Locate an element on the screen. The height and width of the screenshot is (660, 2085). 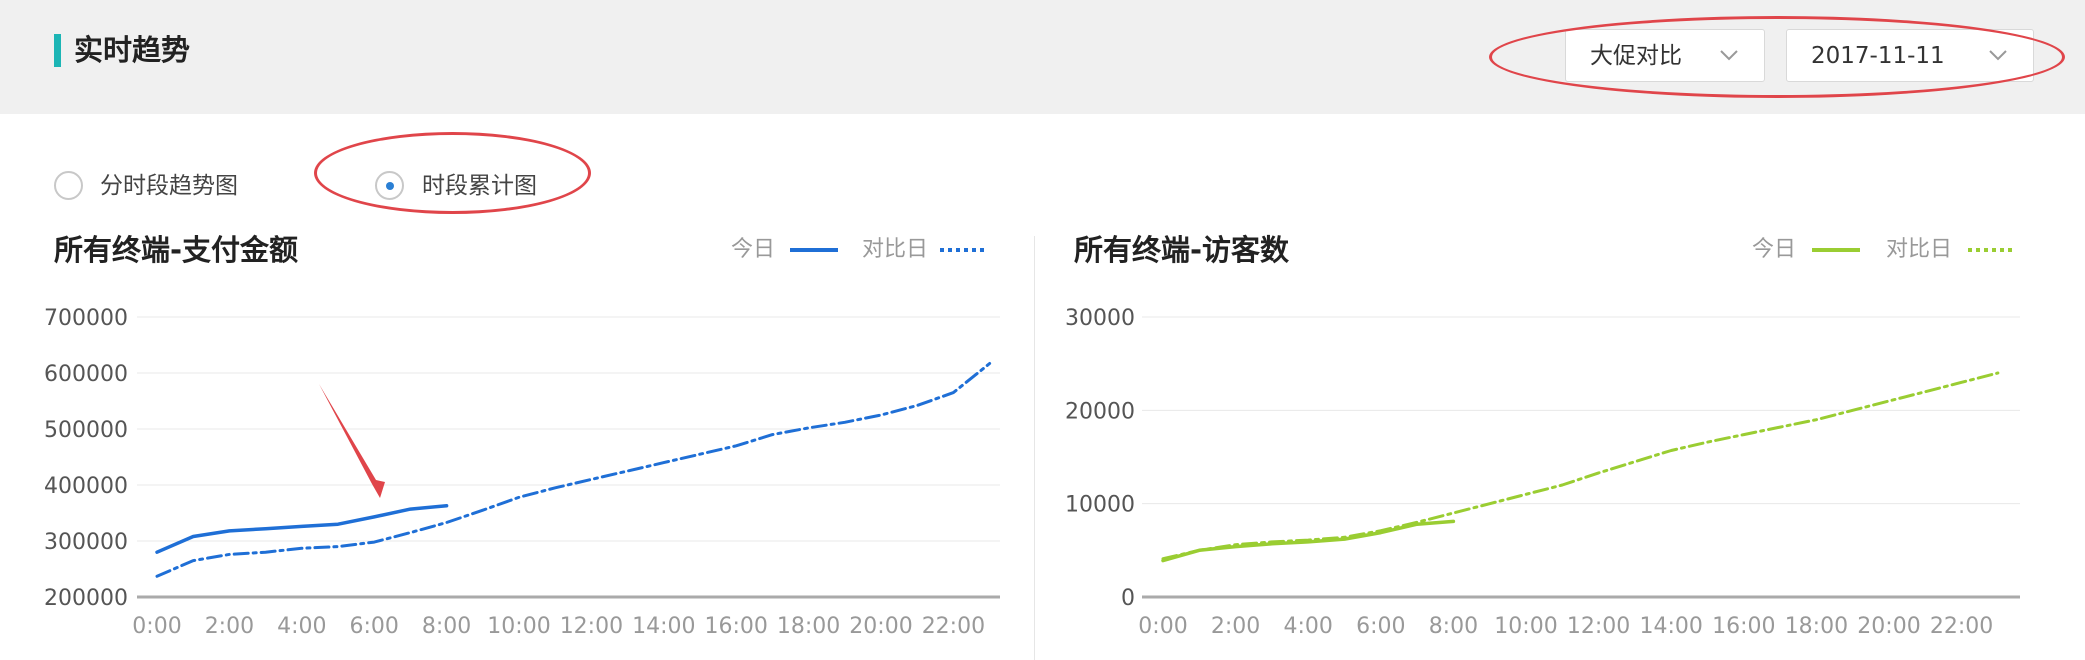
date-select: 2017-11-11 is located at coordinates (1910, 55).